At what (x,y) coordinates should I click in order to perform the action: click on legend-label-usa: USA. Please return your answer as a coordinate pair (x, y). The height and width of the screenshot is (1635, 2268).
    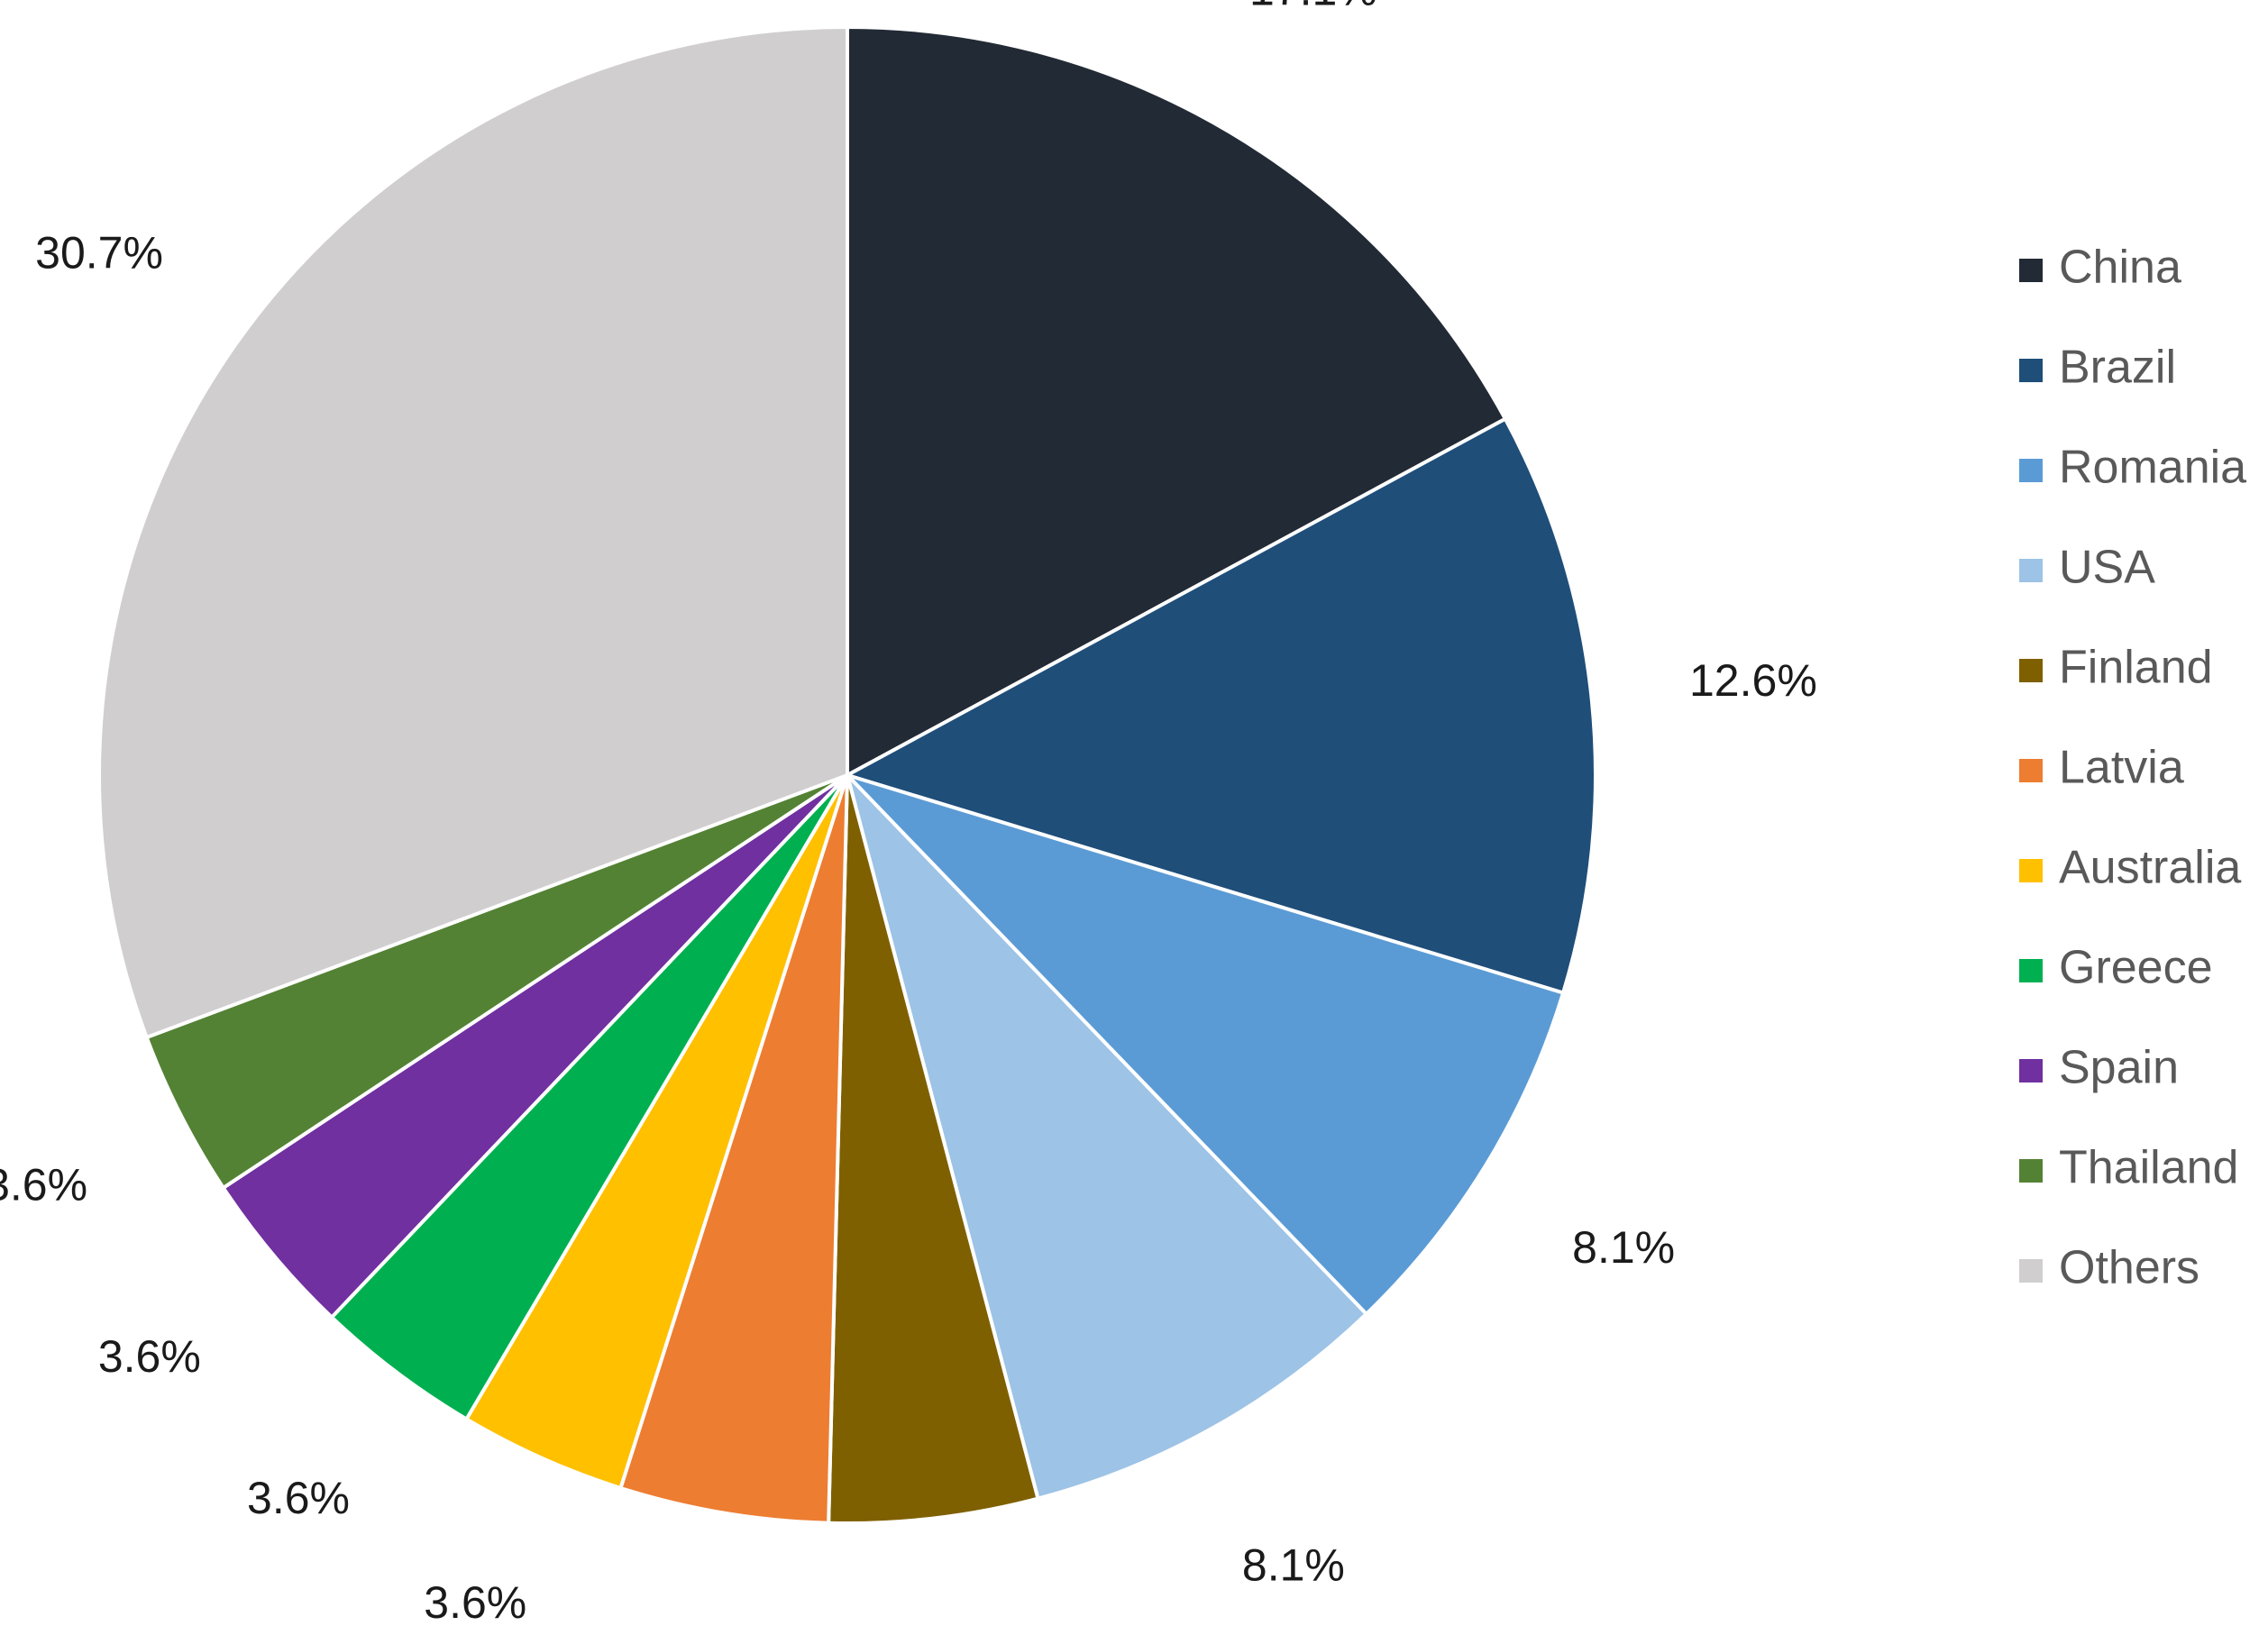
    Looking at the image, I should click on (2107, 568).